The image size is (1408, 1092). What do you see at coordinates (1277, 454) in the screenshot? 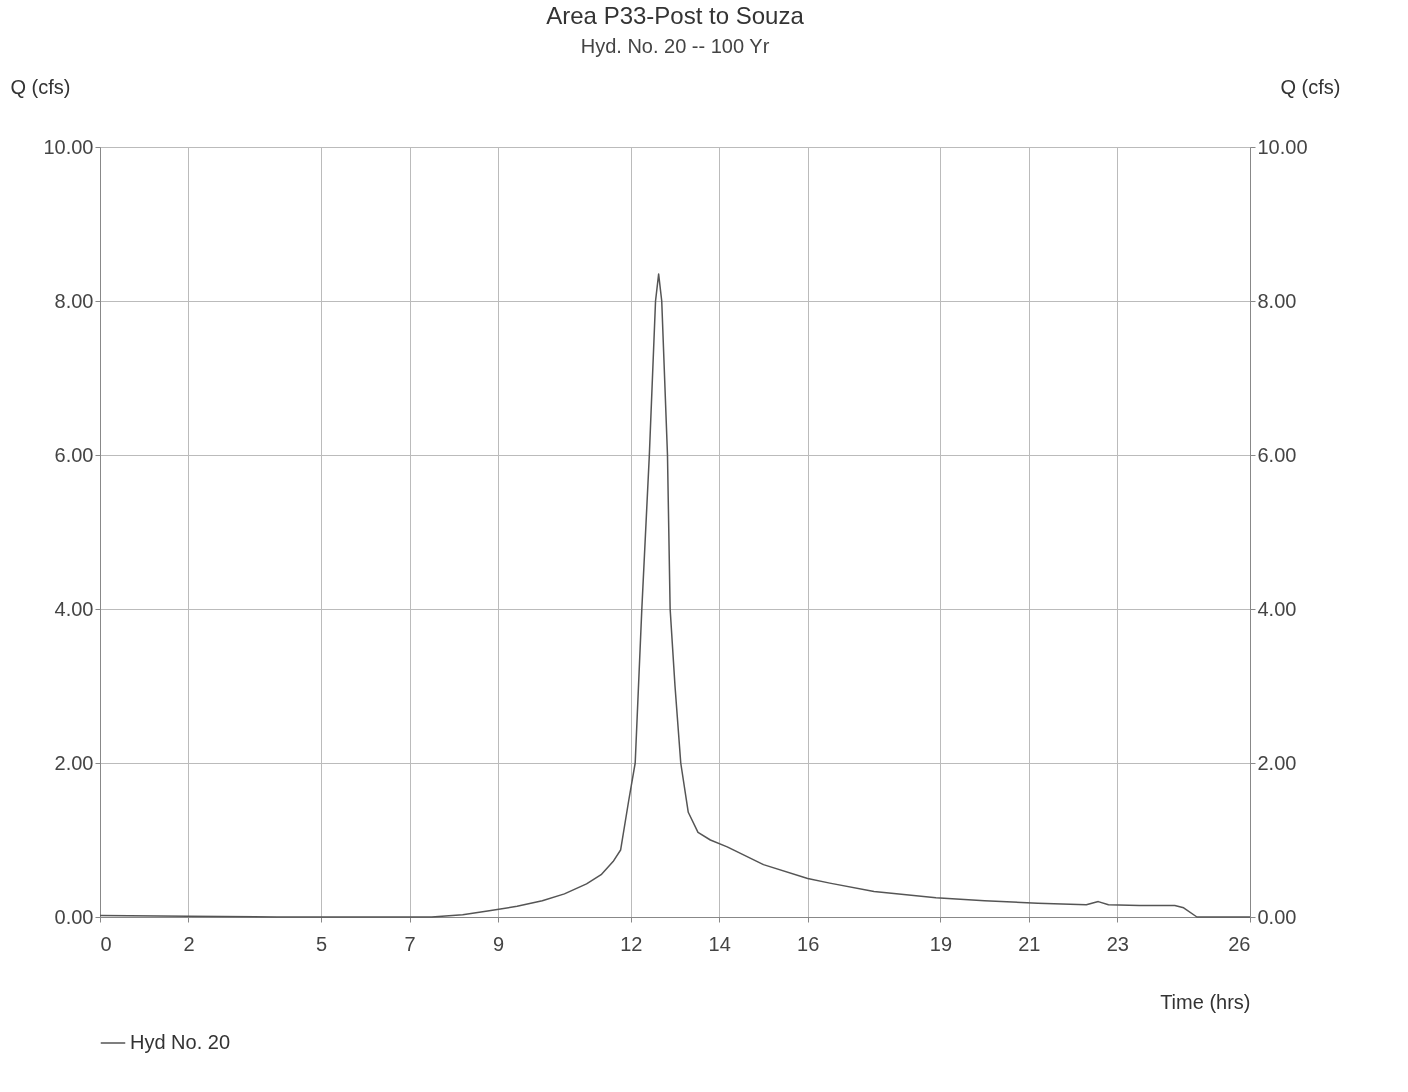
I see `y2-tick-label: 6.00` at bounding box center [1277, 454].